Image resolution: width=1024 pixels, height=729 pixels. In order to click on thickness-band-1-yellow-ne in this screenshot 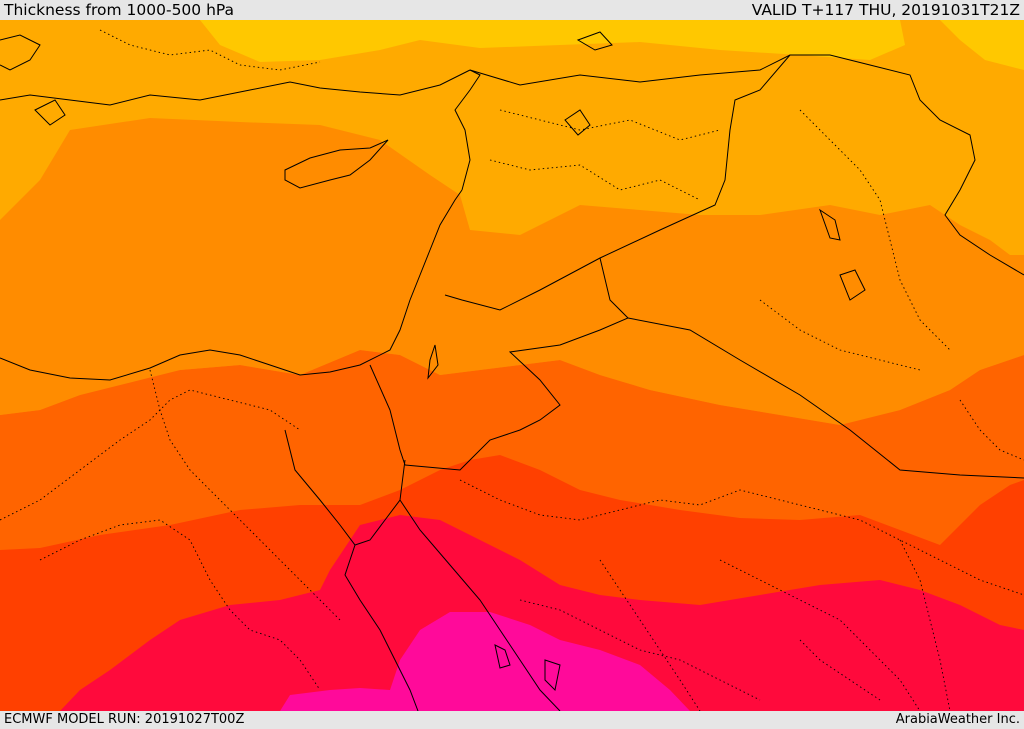, I will do `click(982, 45)`.